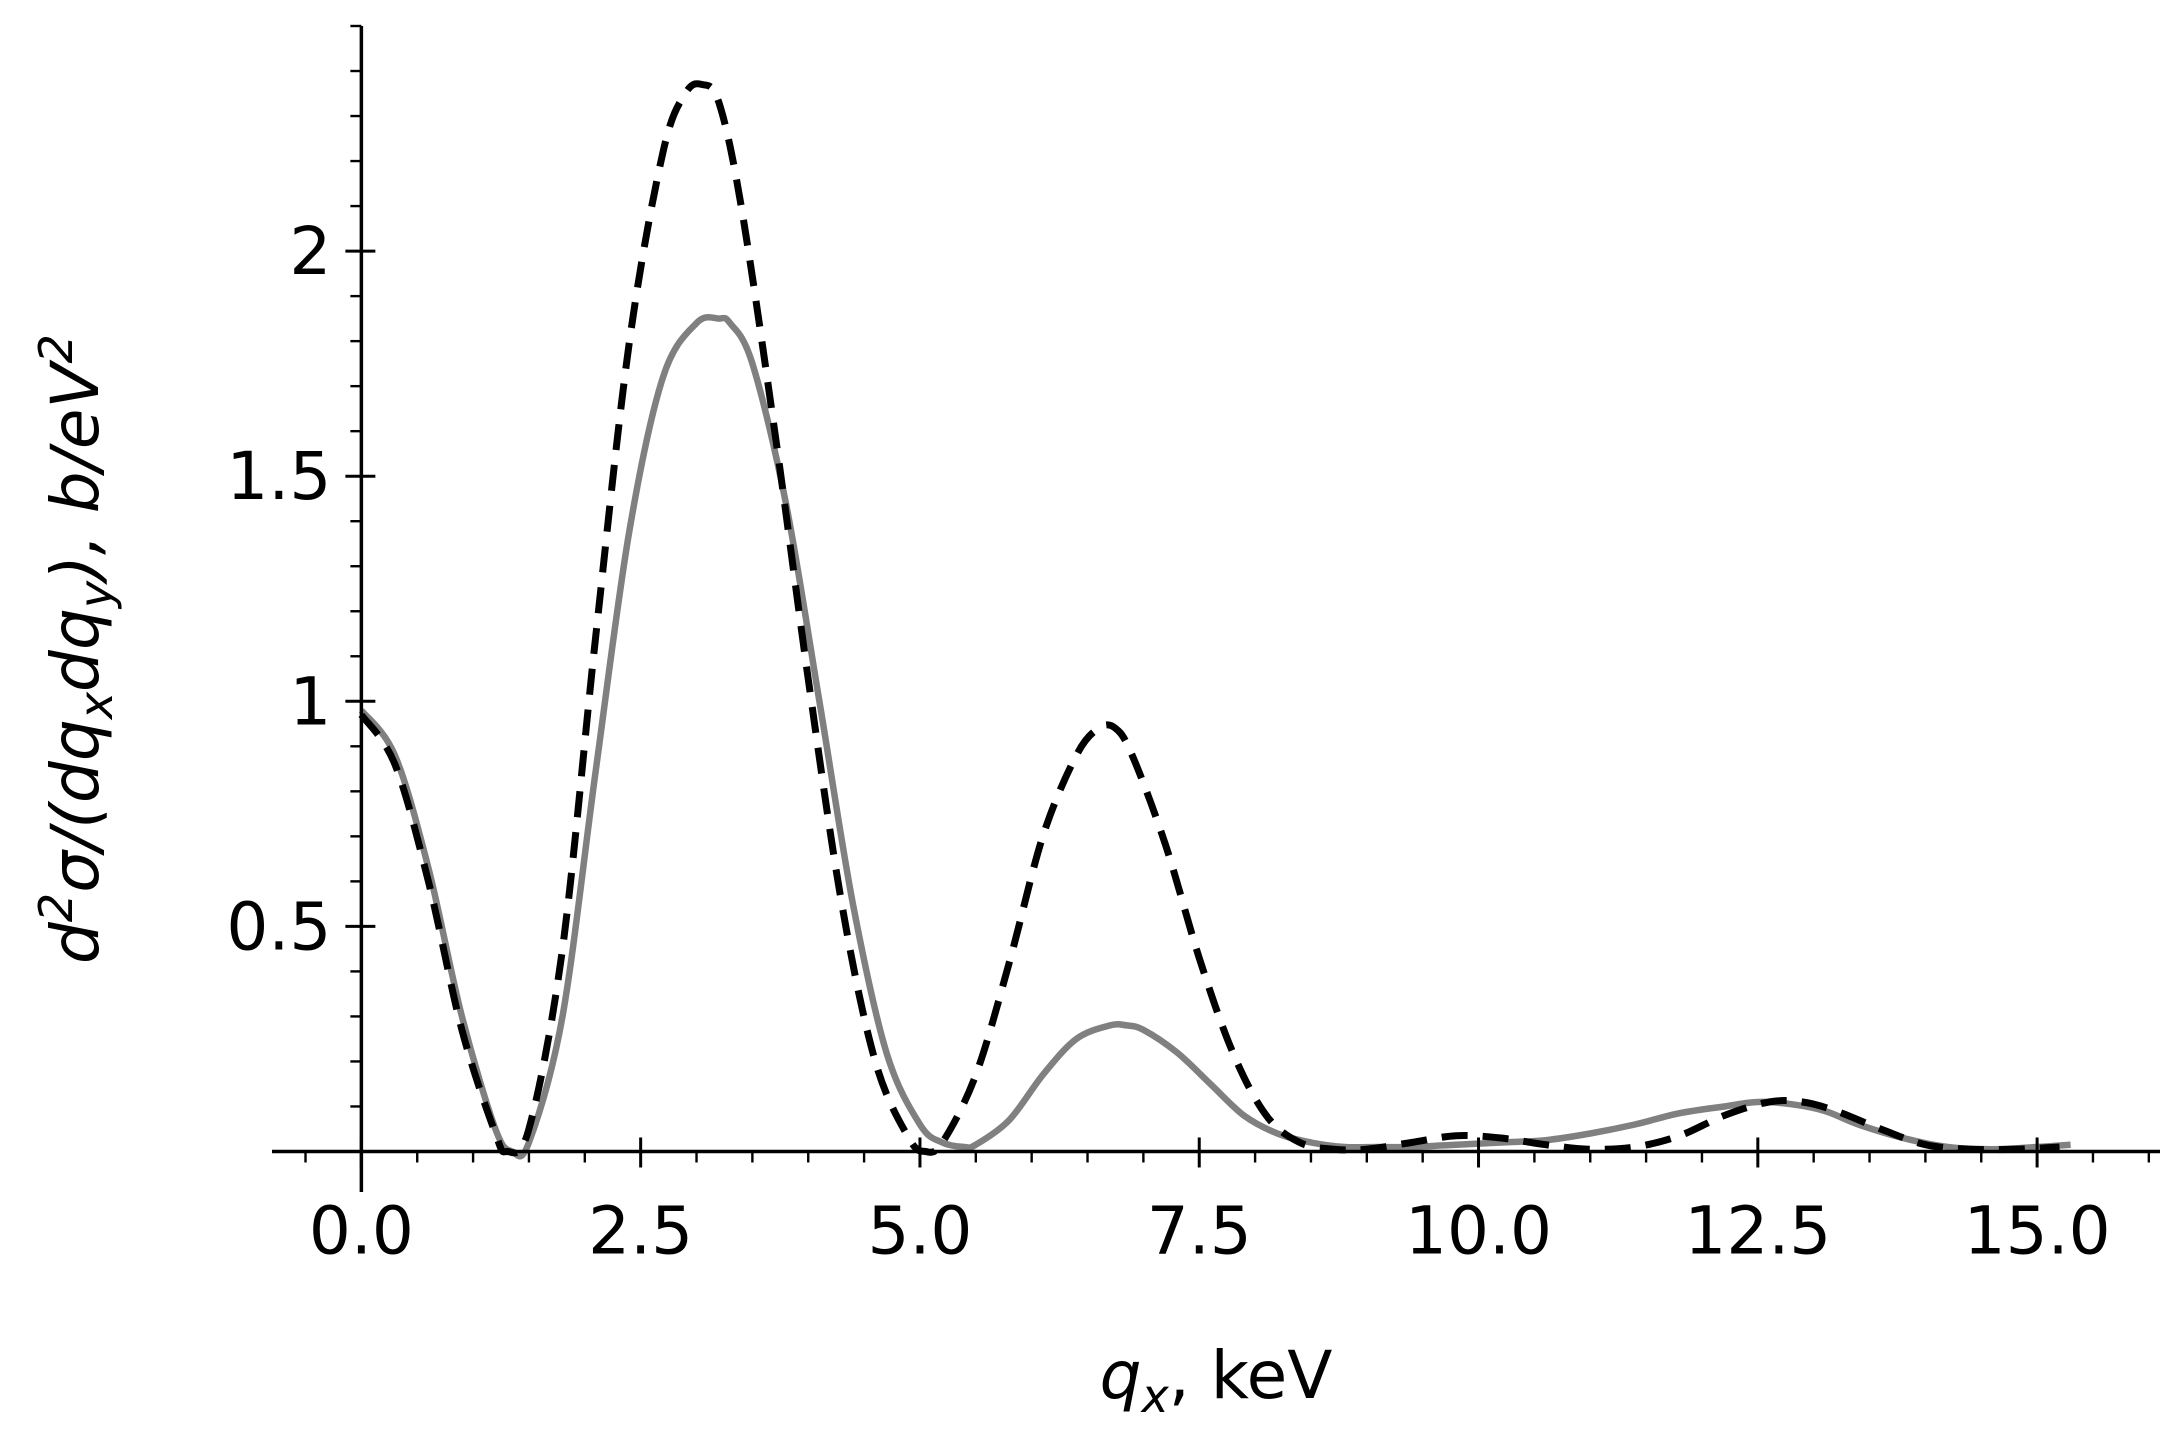 Image resolution: width=2179 pixels, height=1443 pixels. Describe the element at coordinates (1757, 1230) in the screenshot. I see `x-tick-label: 12.5` at that location.